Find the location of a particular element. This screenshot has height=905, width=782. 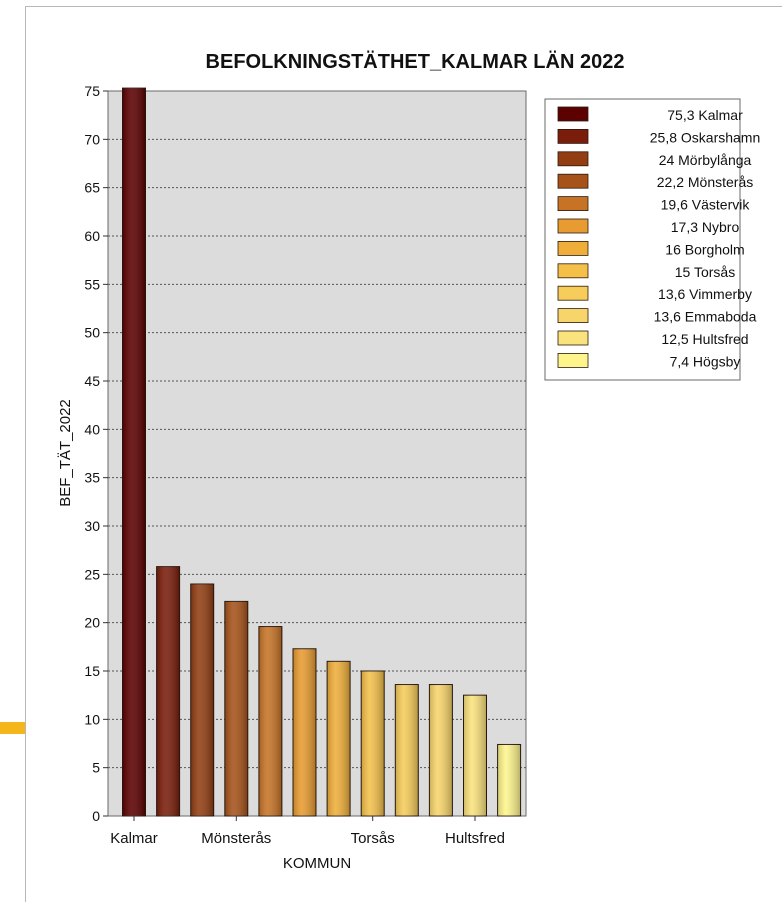

y-tick-label: 35 is located at coordinates (92, 478).